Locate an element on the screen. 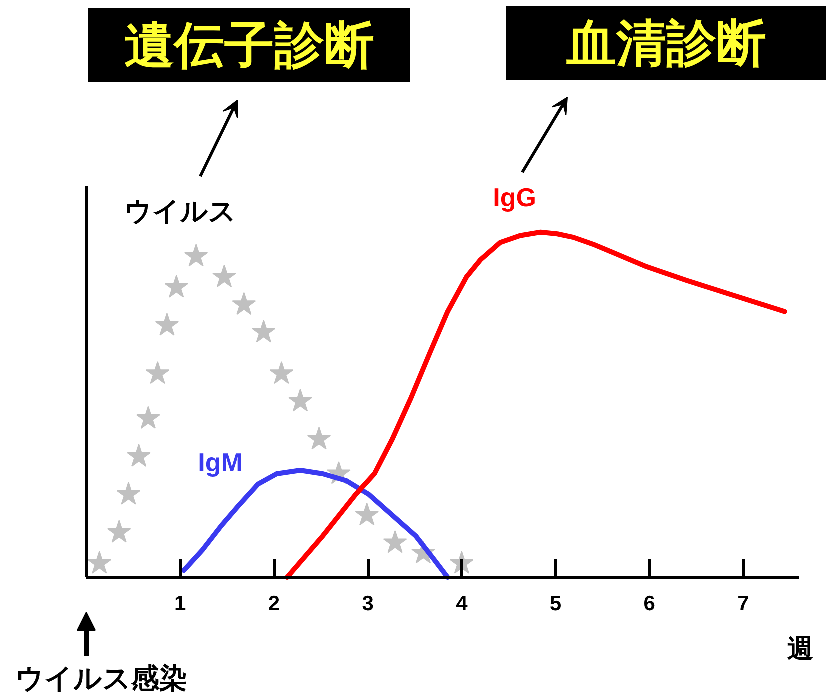 The image size is (833, 699). x-tick-label: 3 is located at coordinates (368, 604).